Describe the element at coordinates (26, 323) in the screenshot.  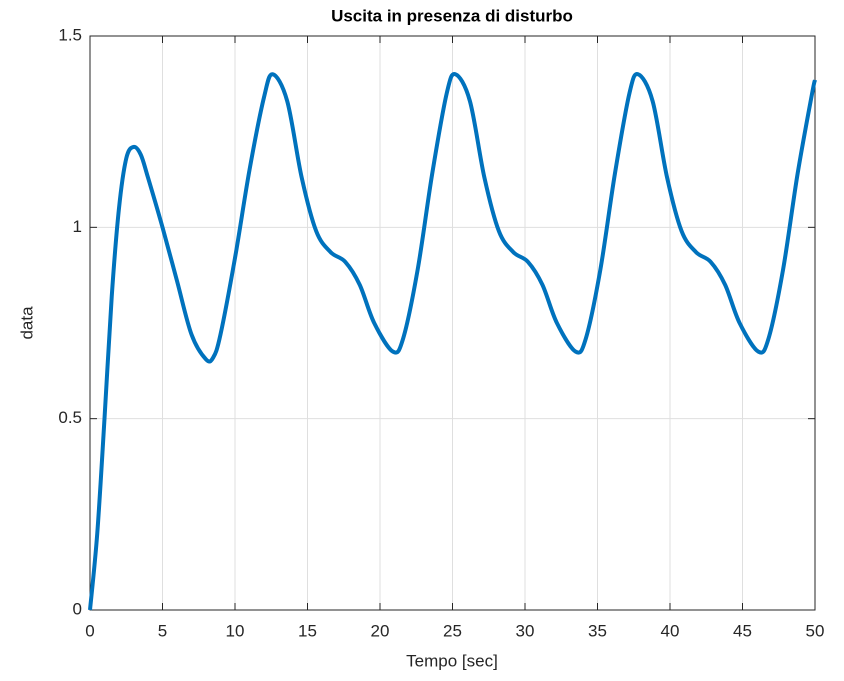
I see `y-axis-label: data` at that location.